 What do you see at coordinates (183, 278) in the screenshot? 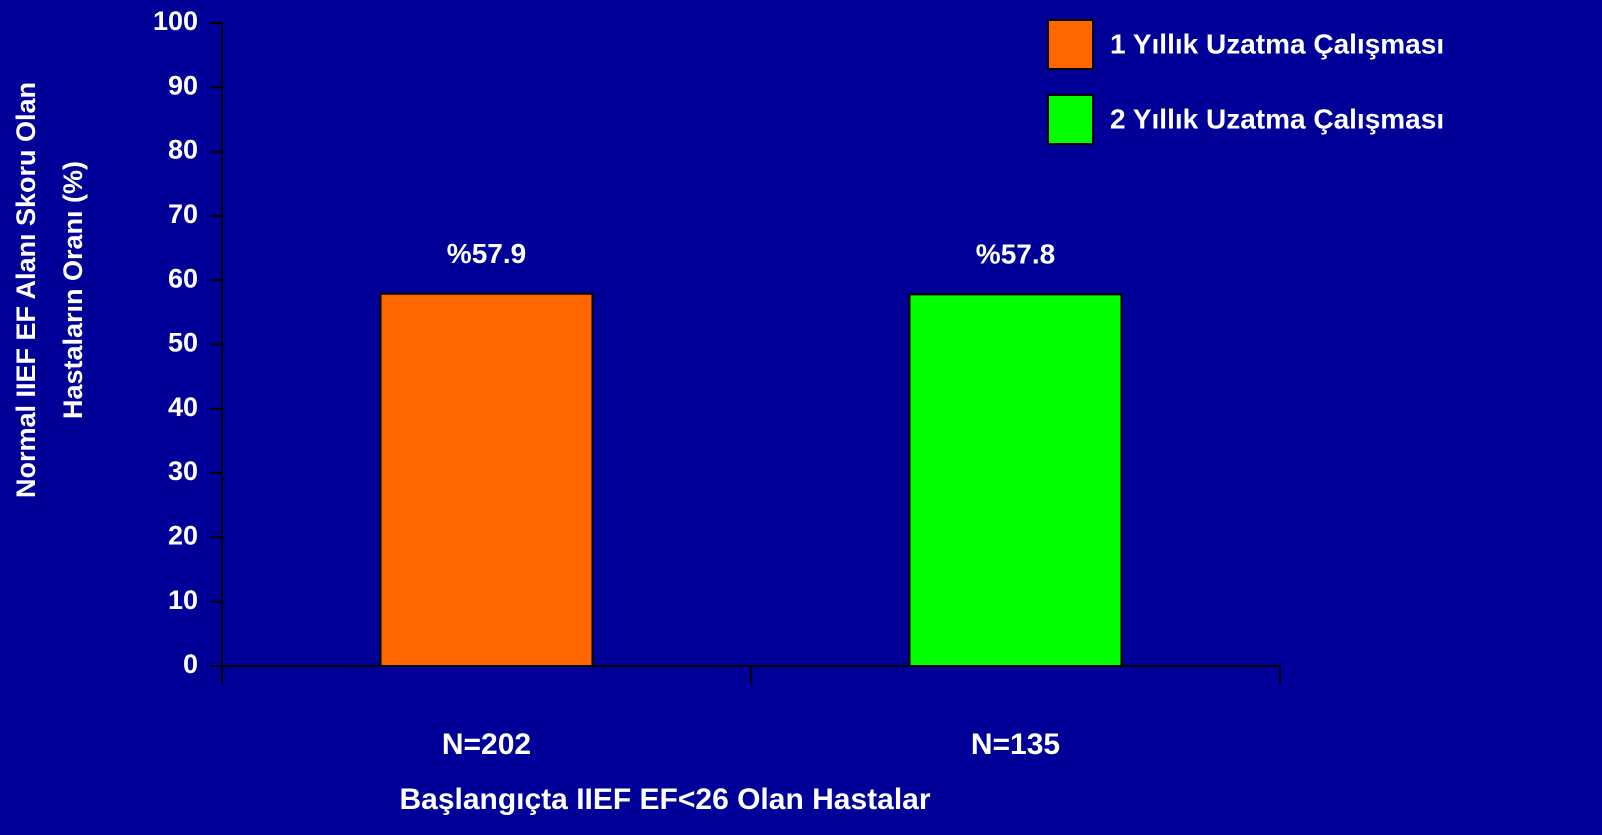
I see `y-tick-label: 60` at bounding box center [183, 278].